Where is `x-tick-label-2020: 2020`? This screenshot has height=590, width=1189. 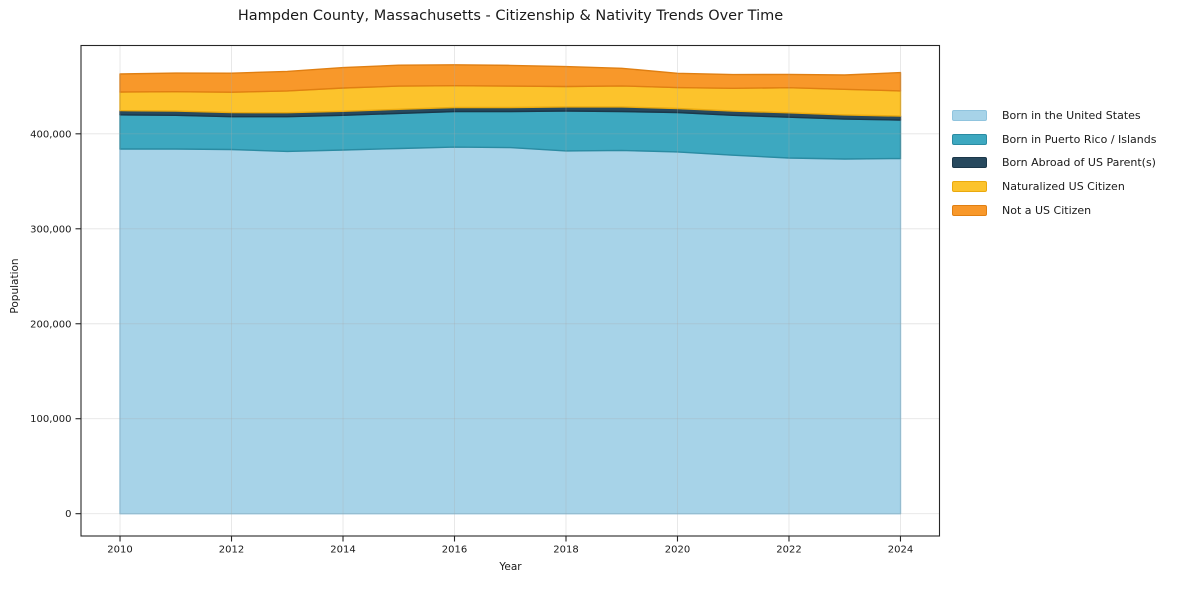
x-tick-label-2020: 2020 is located at coordinates (677, 550).